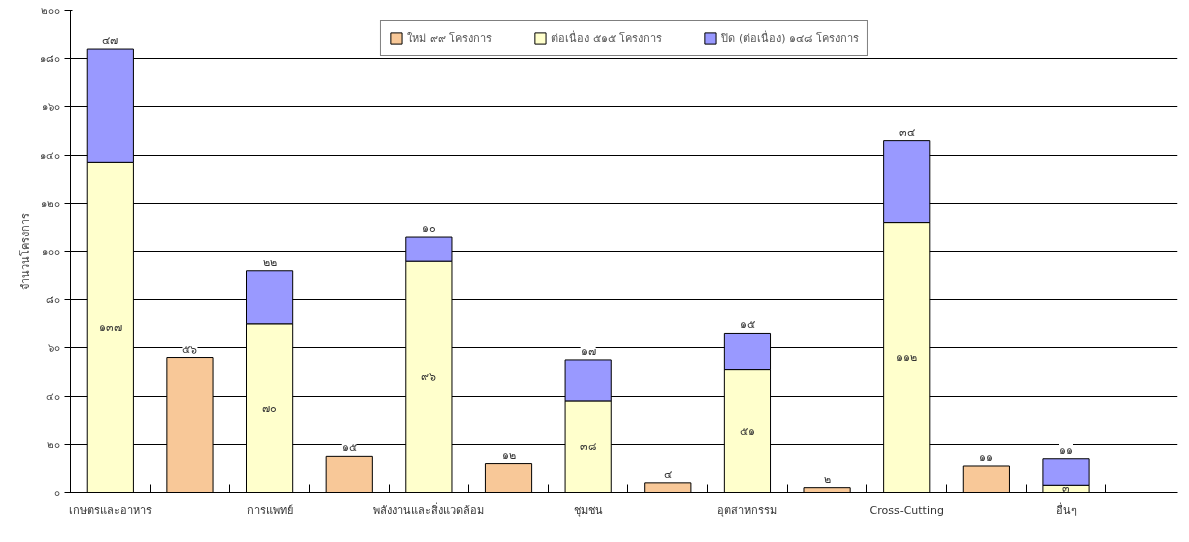  What do you see at coordinates (53, 444) in the screenshot?
I see `y-tick-label: ๒๐` at bounding box center [53, 444].